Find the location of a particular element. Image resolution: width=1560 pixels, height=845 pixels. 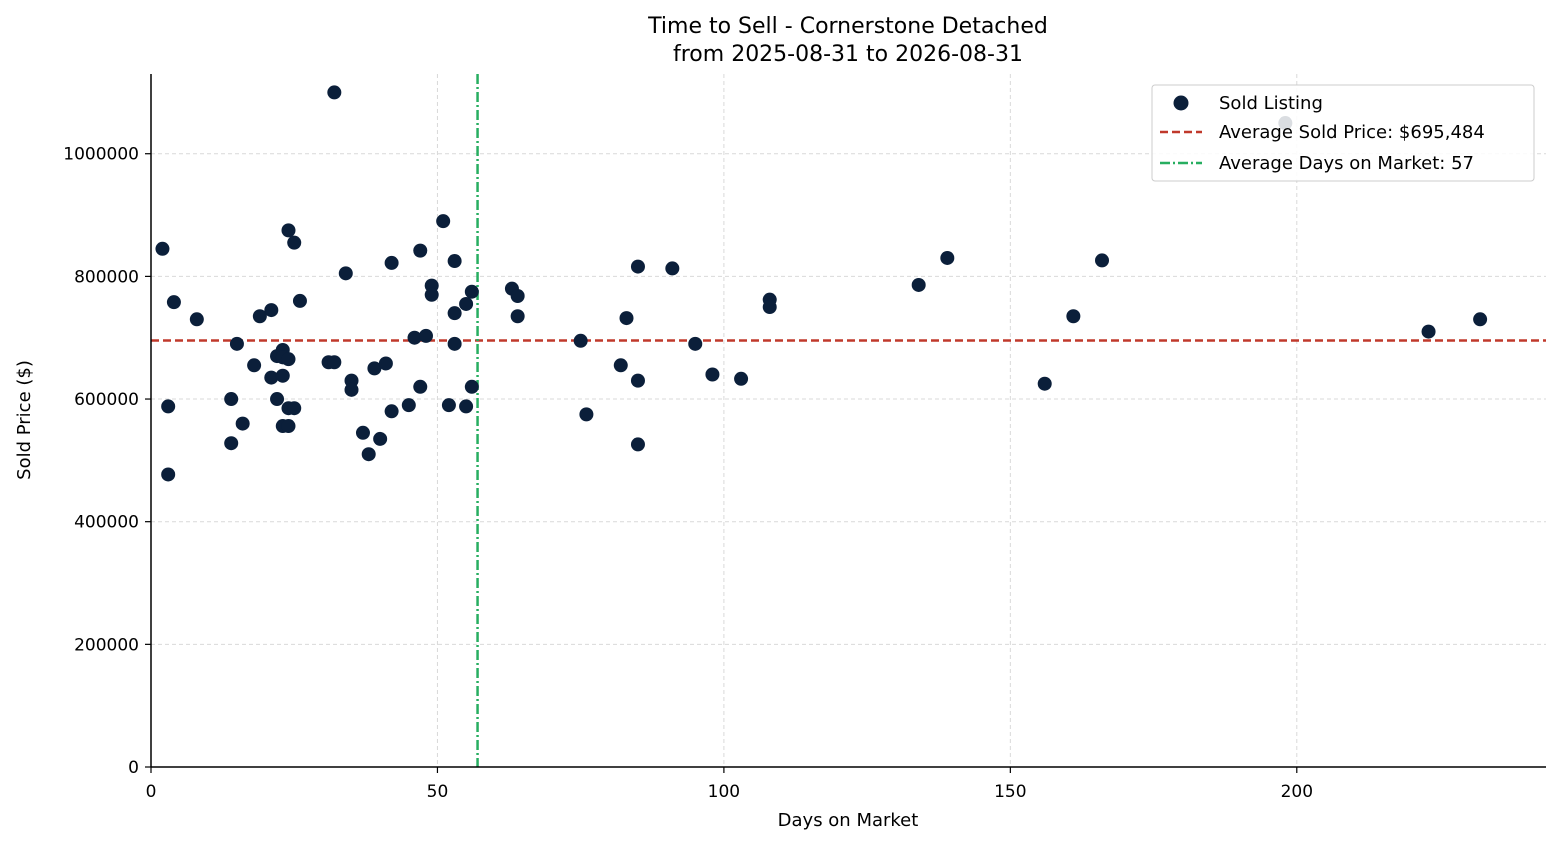

x-tick-label: 100 is located at coordinates (724, 792).